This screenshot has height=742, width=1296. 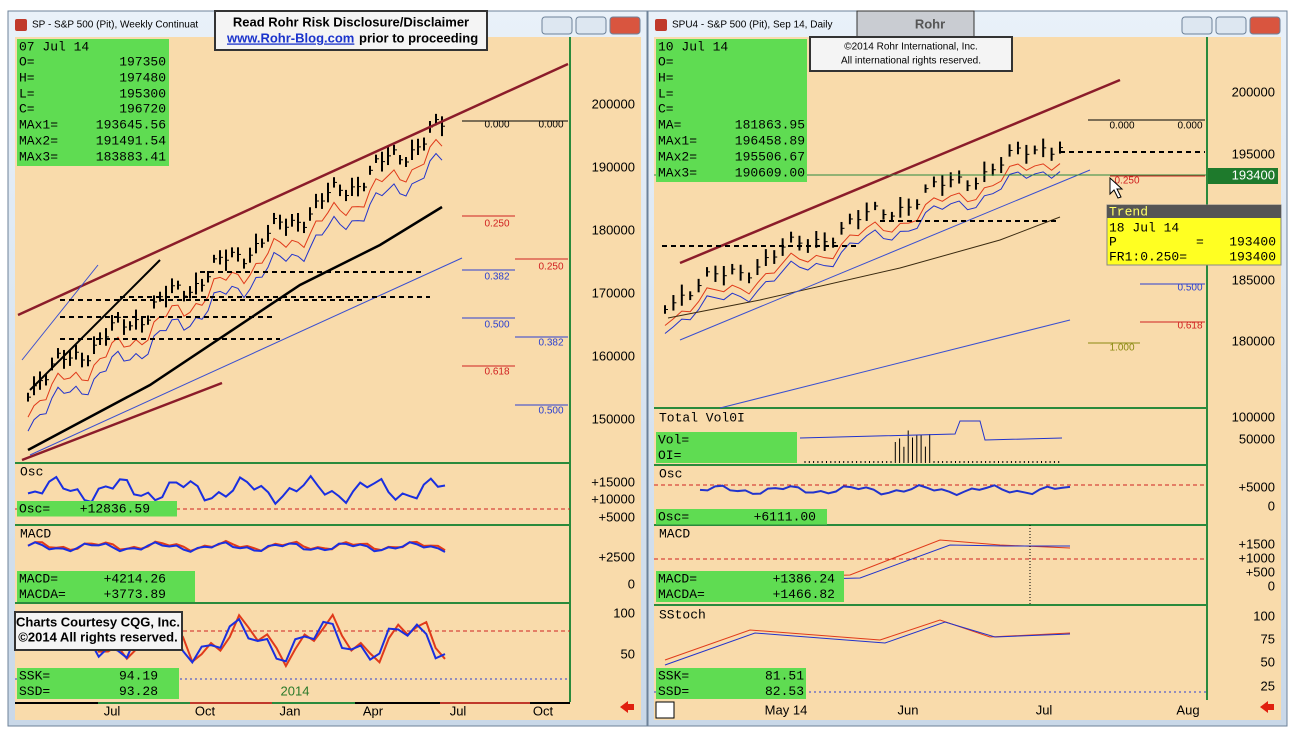 What do you see at coordinates (131, 124) in the screenshot?
I see `info-value: 193645.56` at bounding box center [131, 124].